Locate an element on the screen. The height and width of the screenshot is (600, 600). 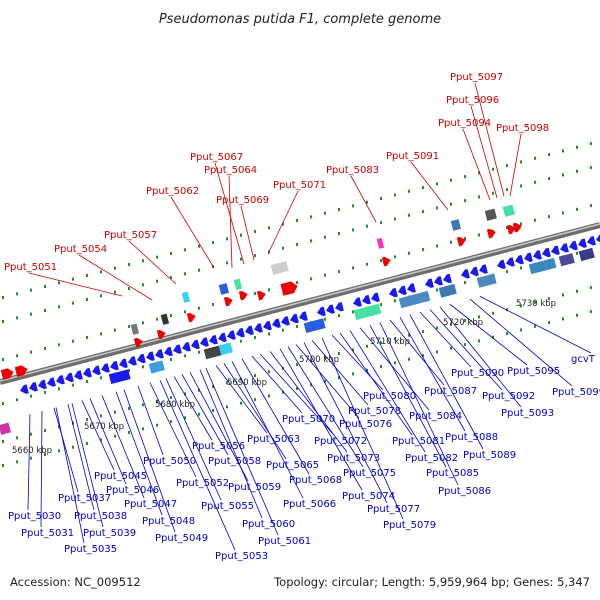
reverse-gene-label: Pput_5061 is located at coordinates (284, 541).